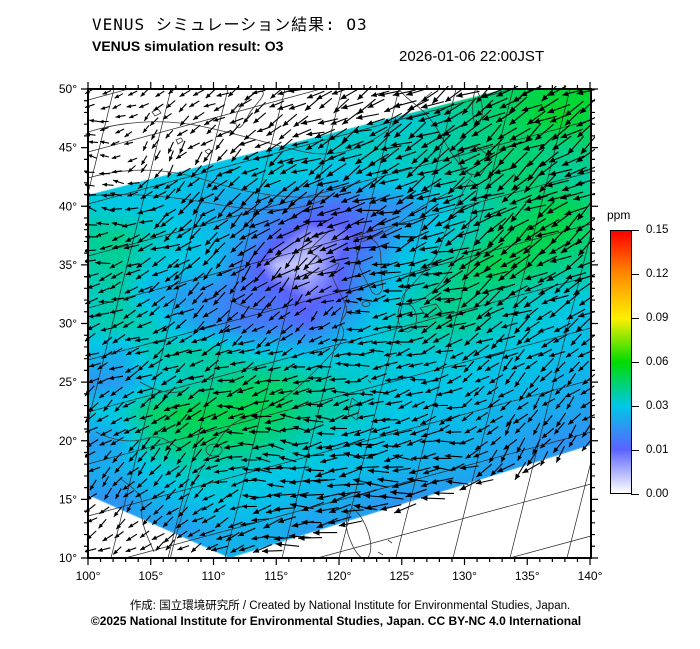 This screenshot has width=700, height=649. What do you see at coordinates (68, 324) in the screenshot?
I see `y-axis-label: 30°` at bounding box center [68, 324].